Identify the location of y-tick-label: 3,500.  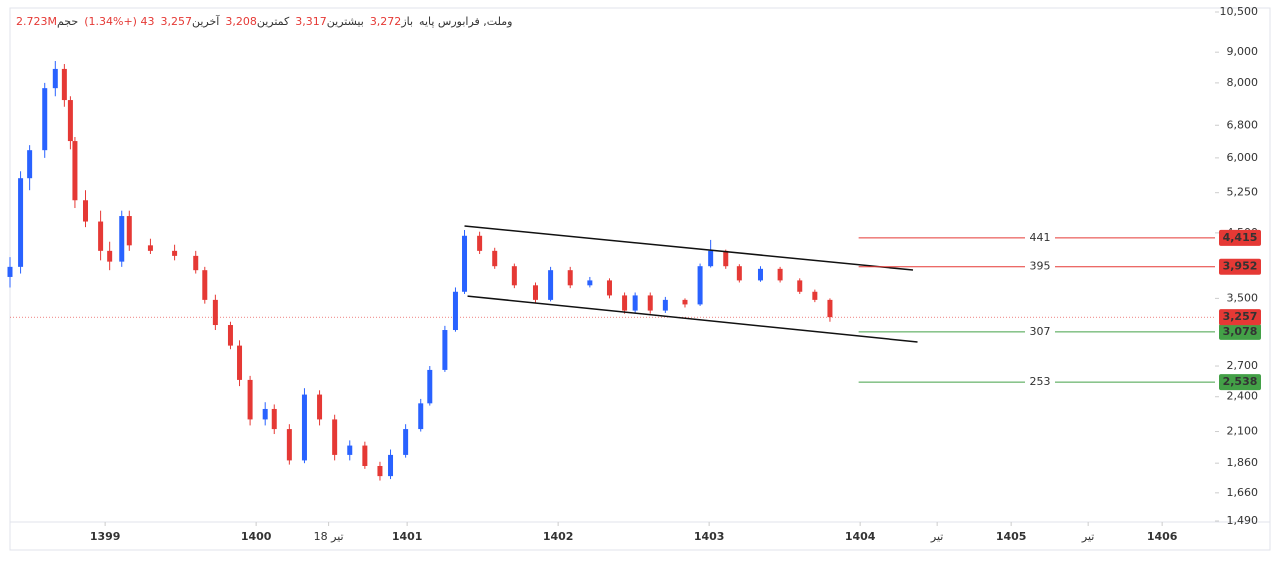
(1243, 297).